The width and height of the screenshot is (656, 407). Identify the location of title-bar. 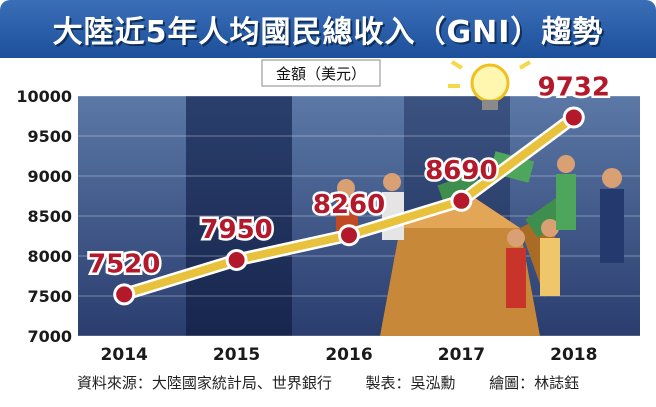
(328, 29).